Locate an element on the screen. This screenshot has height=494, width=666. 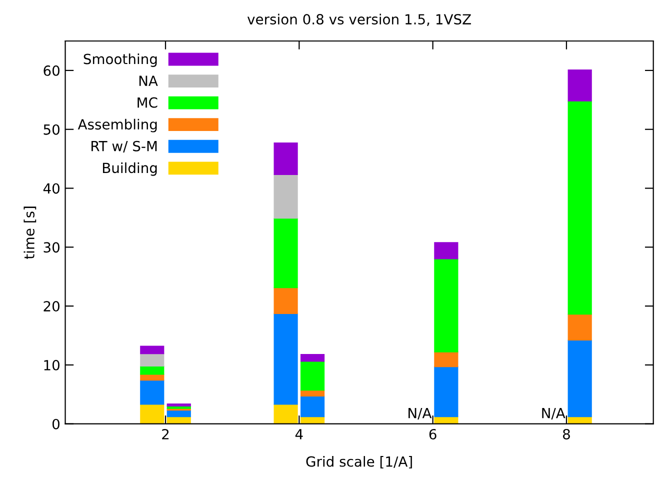
y-tick-label: 20 is located at coordinates (52, 306).